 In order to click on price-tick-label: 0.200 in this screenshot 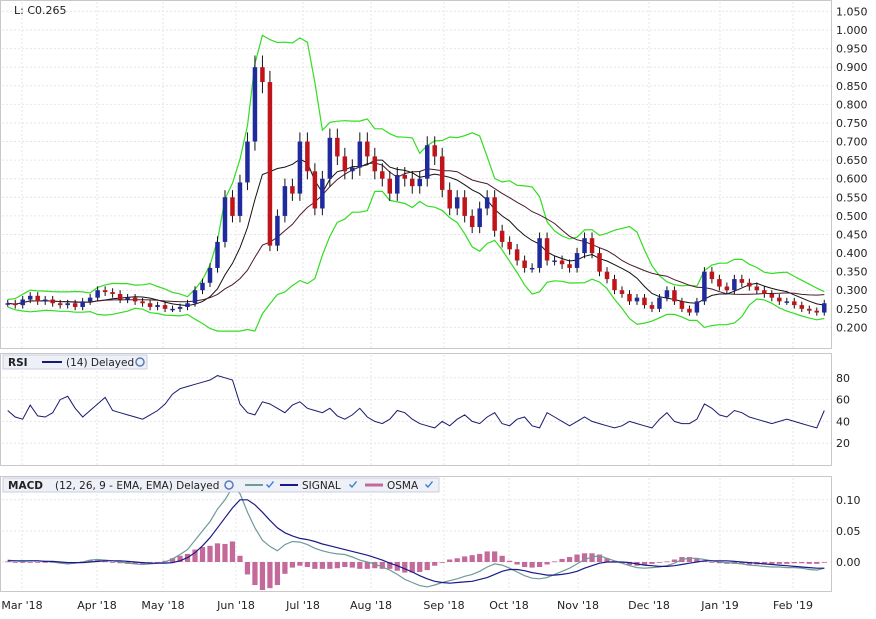, I will do `click(852, 327)`.